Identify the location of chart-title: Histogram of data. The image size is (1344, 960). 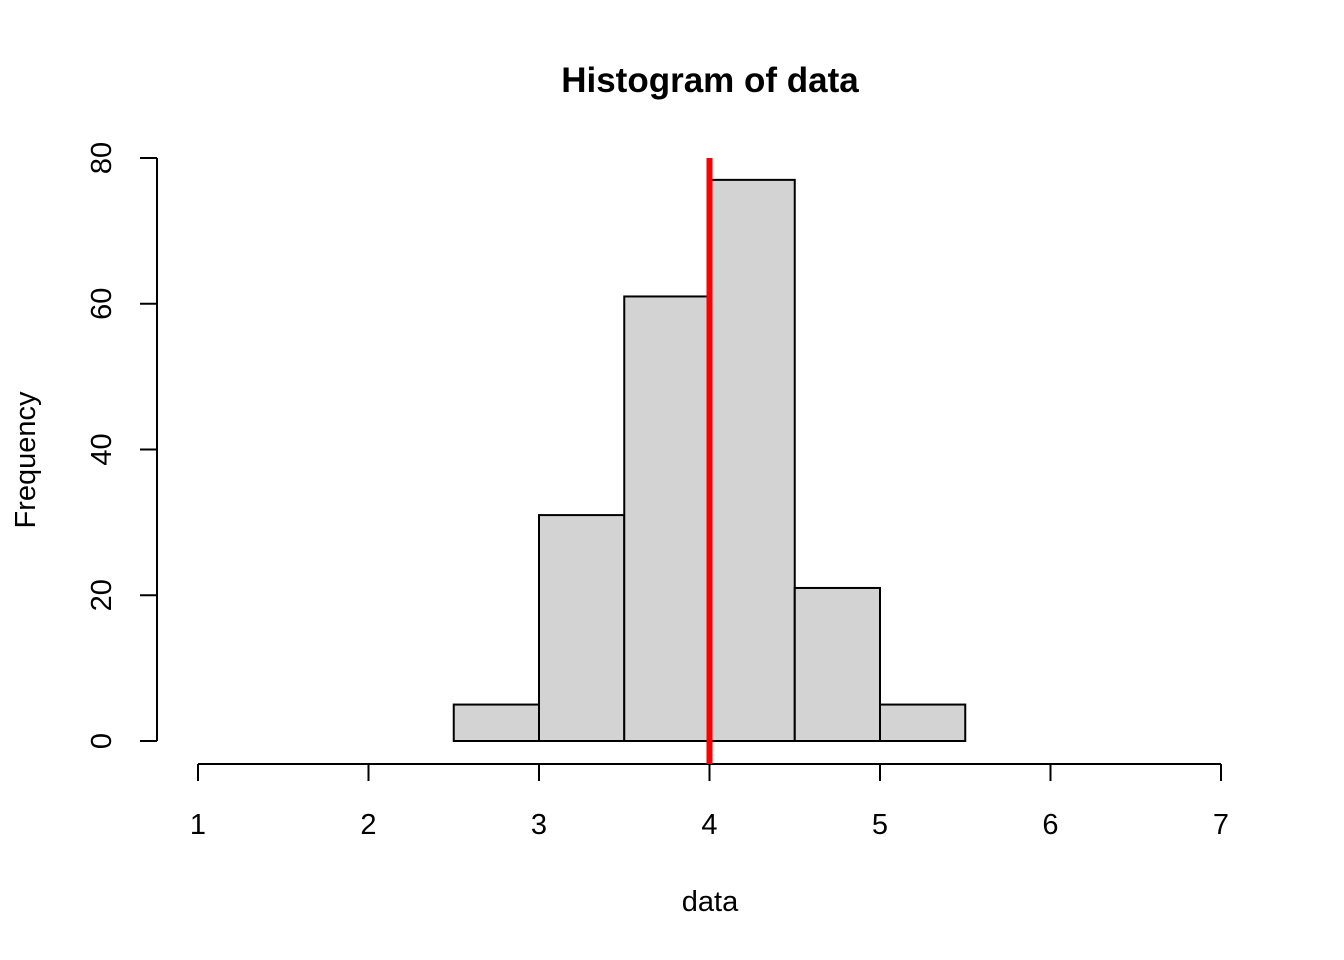
(710, 80).